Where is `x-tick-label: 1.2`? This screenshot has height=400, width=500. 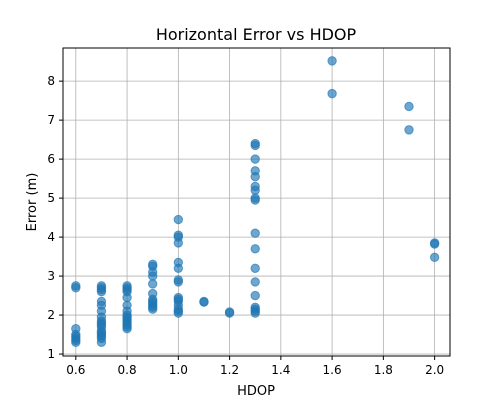 x-tick-label: 1.2 is located at coordinates (229, 370).